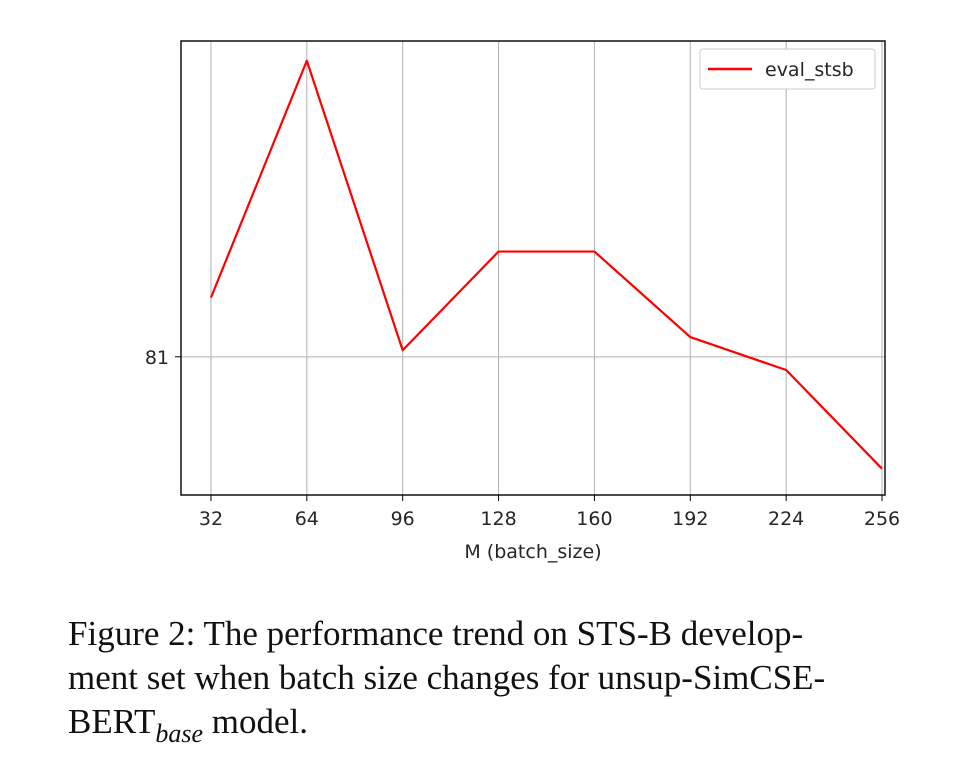  What do you see at coordinates (532, 552) in the screenshot?
I see `x-axis-label: M (batch_size)` at bounding box center [532, 552].